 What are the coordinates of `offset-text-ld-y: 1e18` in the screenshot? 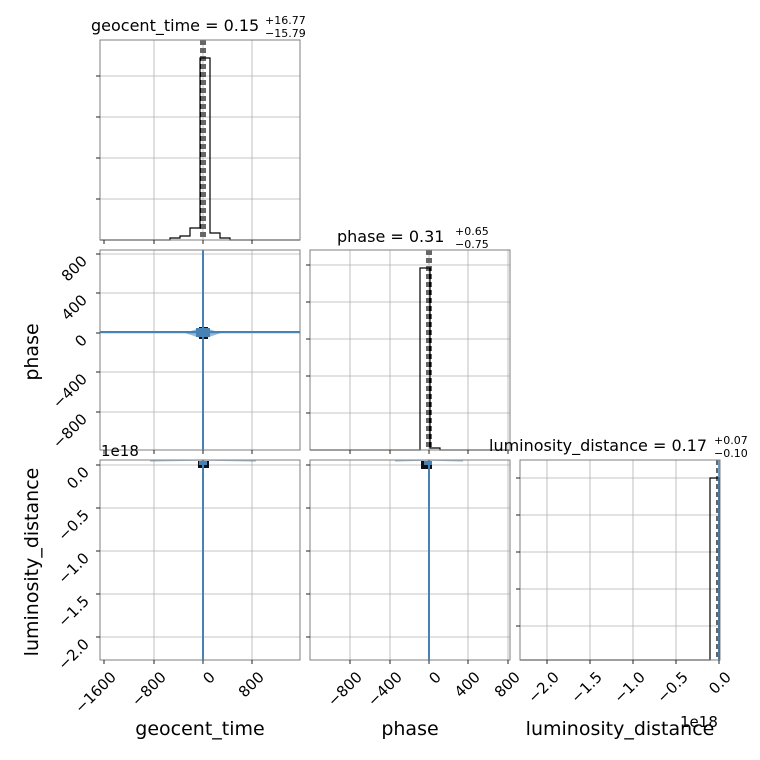 It's located at (120, 451).